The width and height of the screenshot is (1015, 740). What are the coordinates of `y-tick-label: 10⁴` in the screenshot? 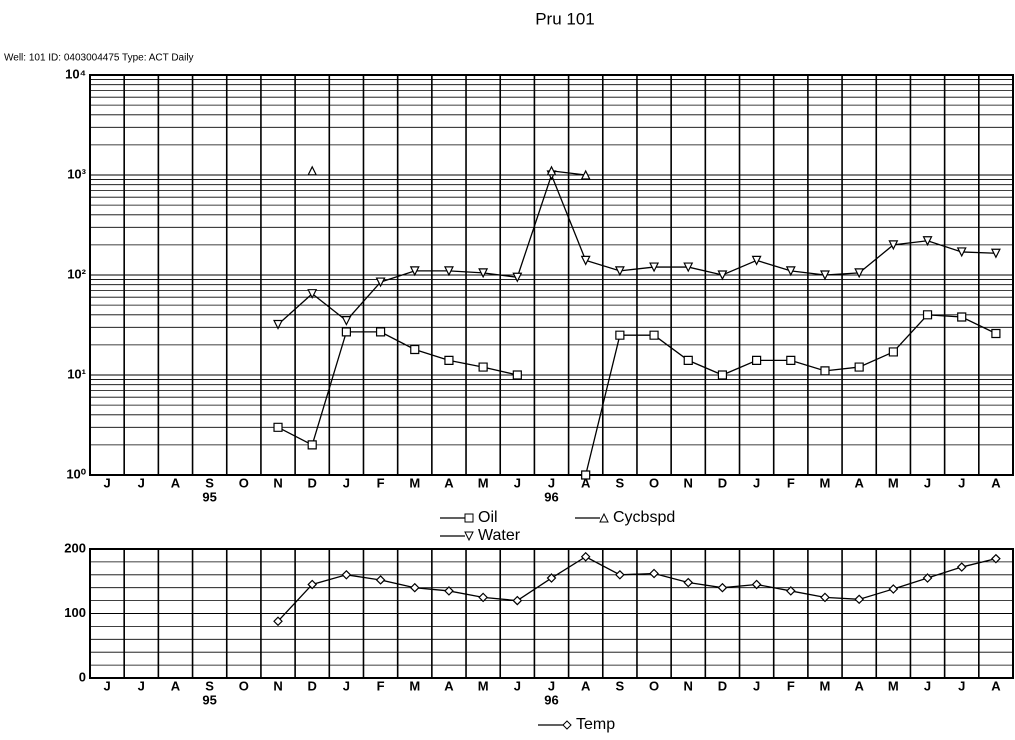 It's located at (75, 73).